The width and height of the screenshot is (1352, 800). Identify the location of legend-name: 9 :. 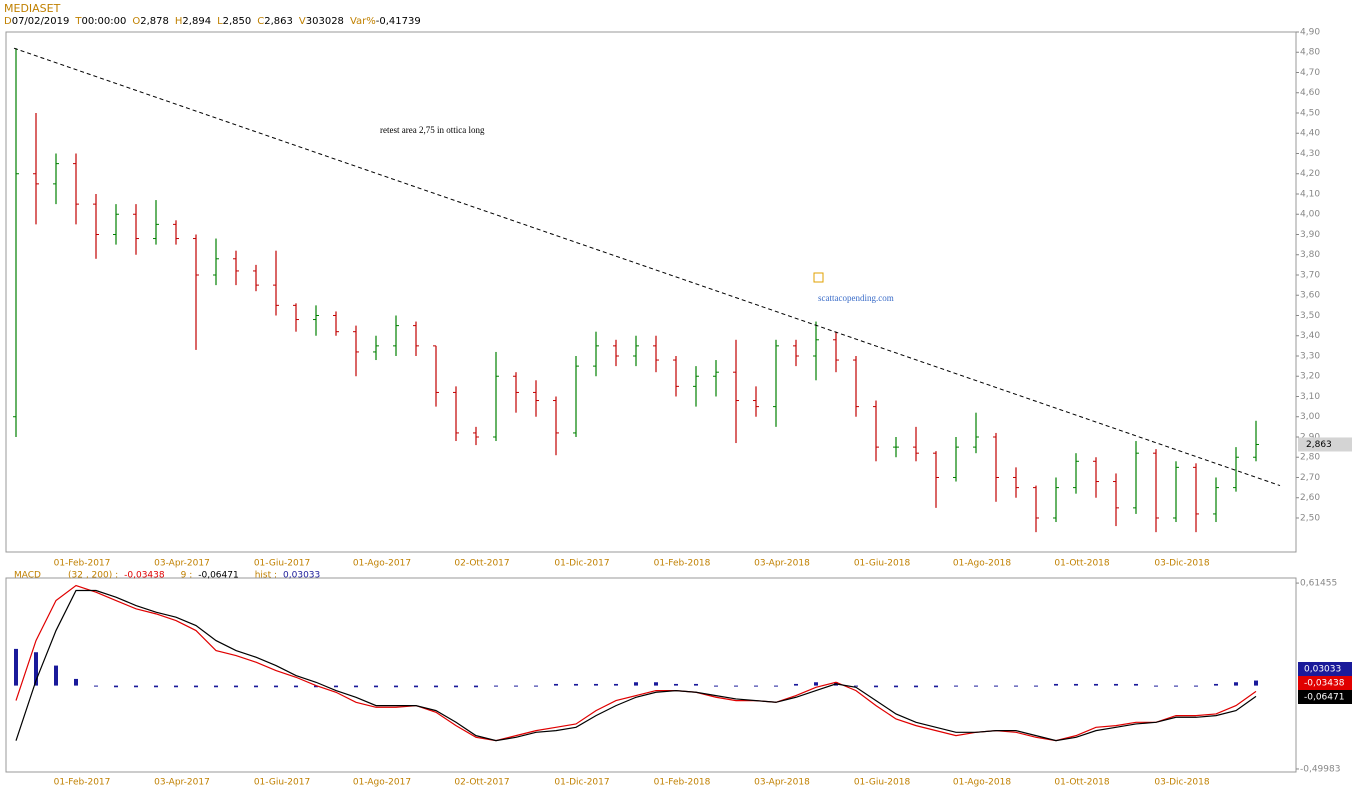
(187, 576).